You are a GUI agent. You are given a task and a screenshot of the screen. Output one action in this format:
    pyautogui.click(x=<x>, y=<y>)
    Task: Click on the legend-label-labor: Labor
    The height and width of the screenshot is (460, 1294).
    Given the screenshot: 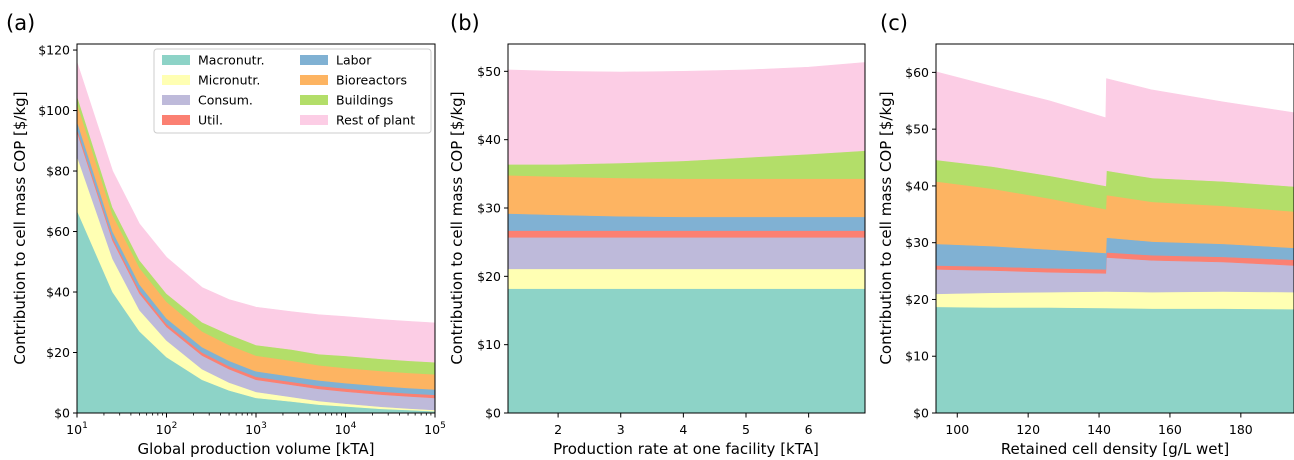 What is the action you would take?
    pyautogui.click(x=354, y=60)
    